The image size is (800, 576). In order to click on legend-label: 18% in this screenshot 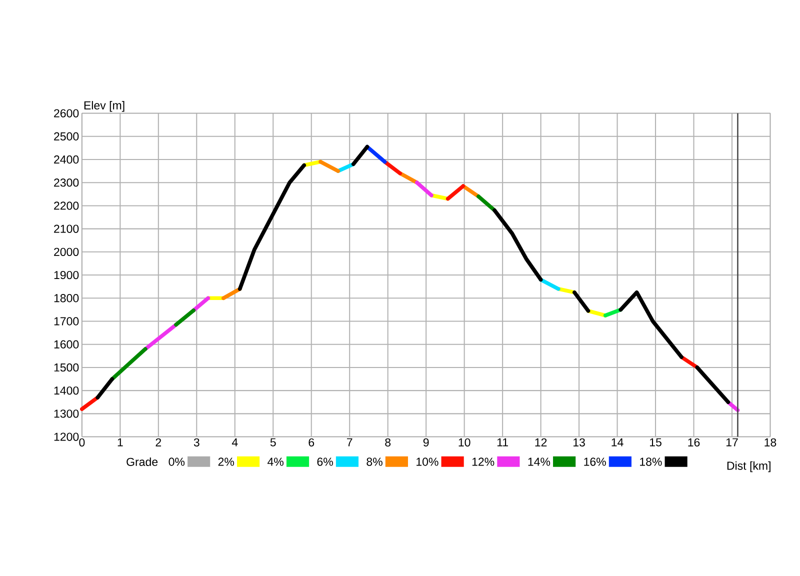, I will do `click(651, 462)`.